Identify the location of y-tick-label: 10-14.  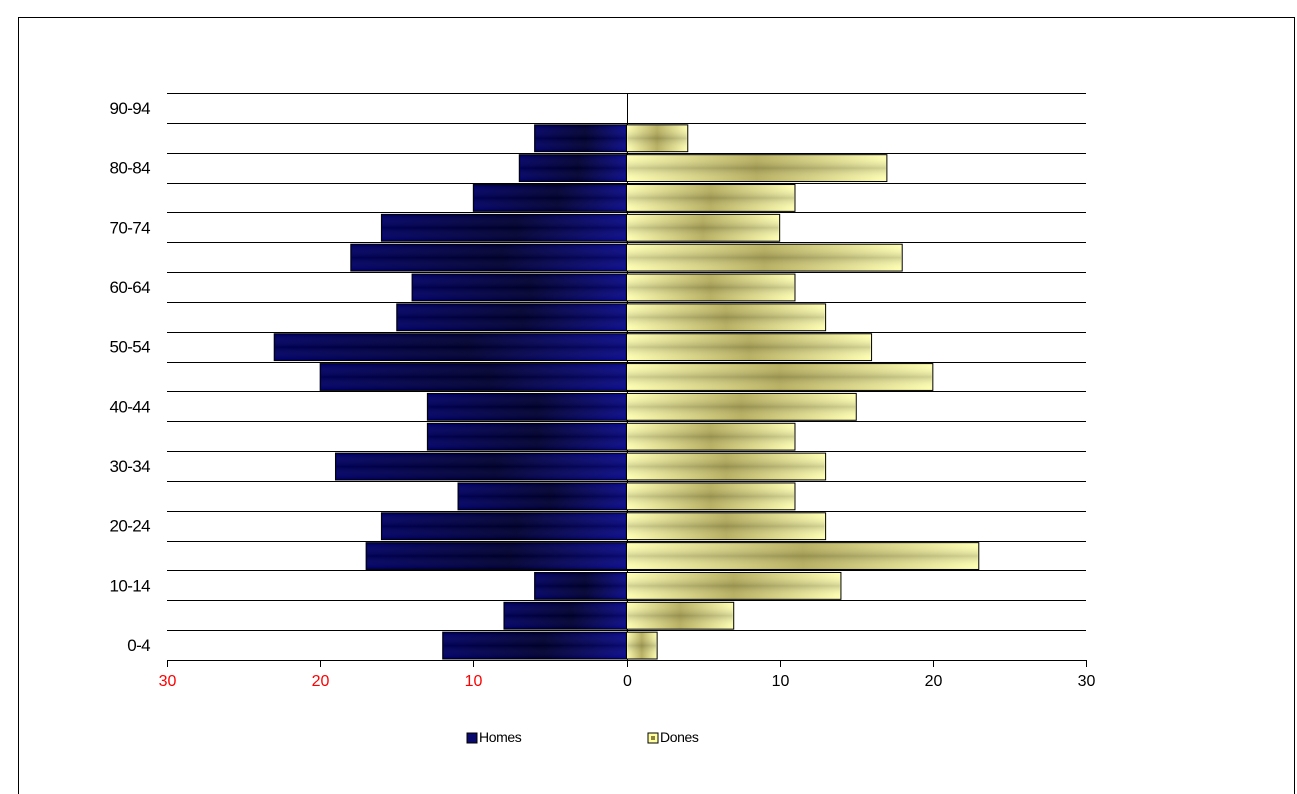
(130, 585).